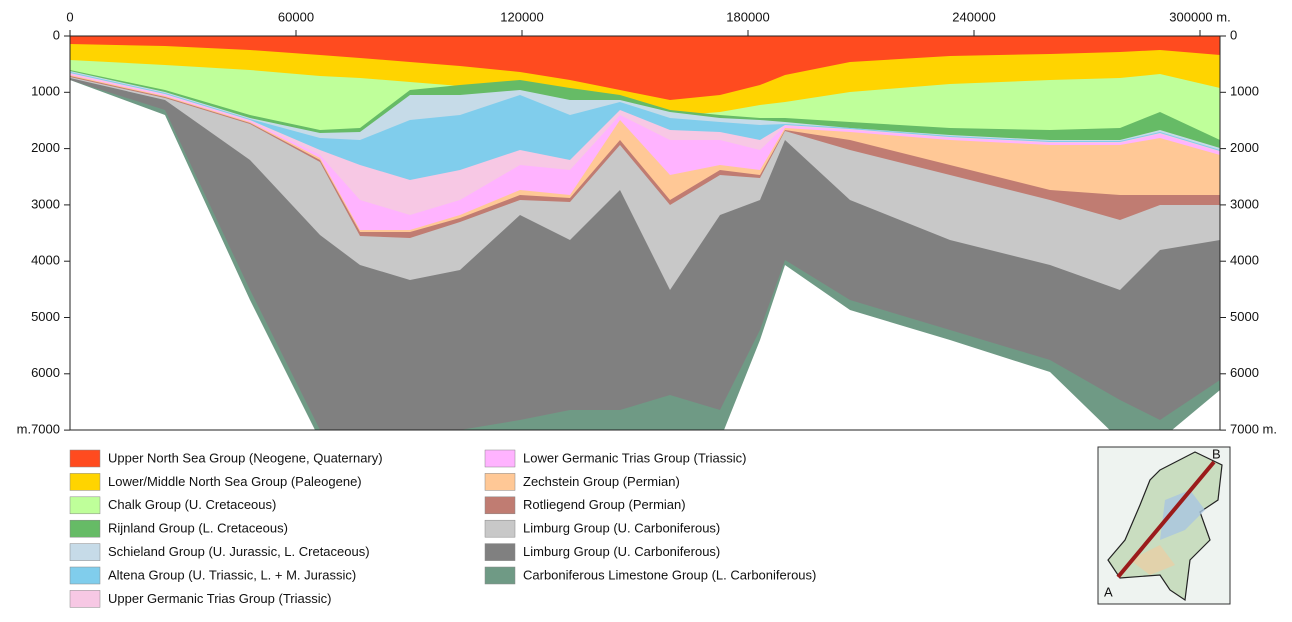 Image resolution: width=1292 pixels, height=622 pixels. I want to click on legend-label: Upper Germanic Trias Group (Triassic), so click(219, 598).